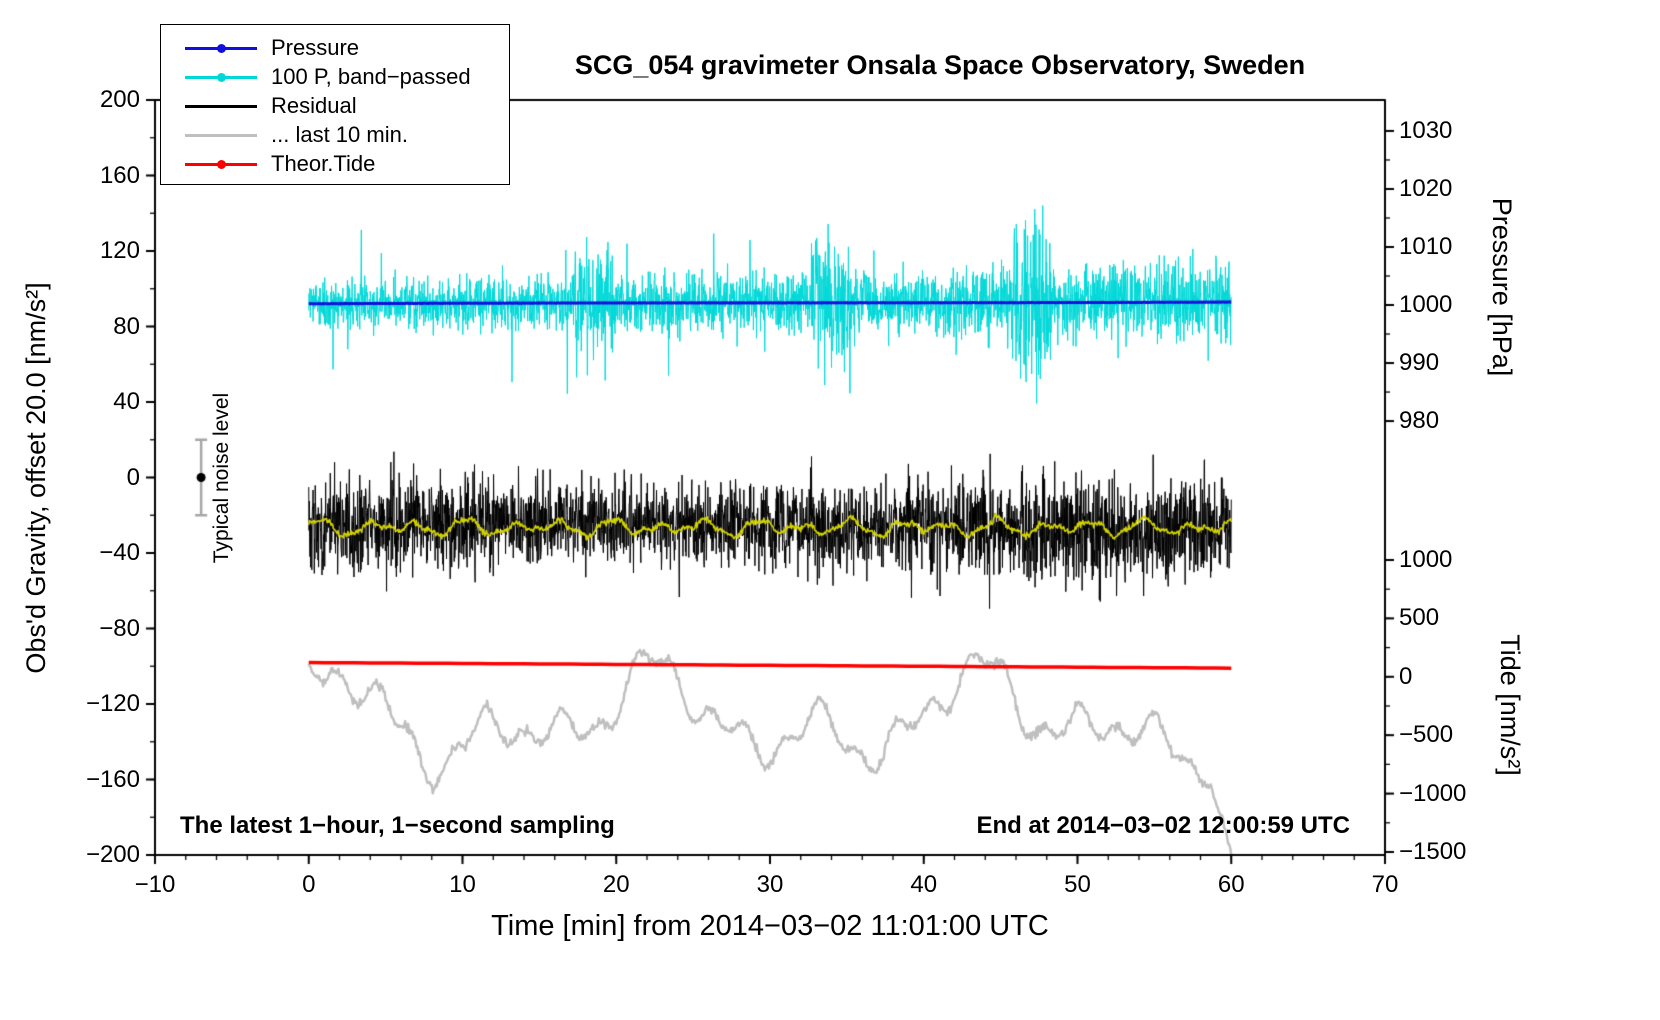 This screenshot has height=1020, width=1660. What do you see at coordinates (119, 99) in the screenshot?
I see `y-left-tick-label: 200` at bounding box center [119, 99].